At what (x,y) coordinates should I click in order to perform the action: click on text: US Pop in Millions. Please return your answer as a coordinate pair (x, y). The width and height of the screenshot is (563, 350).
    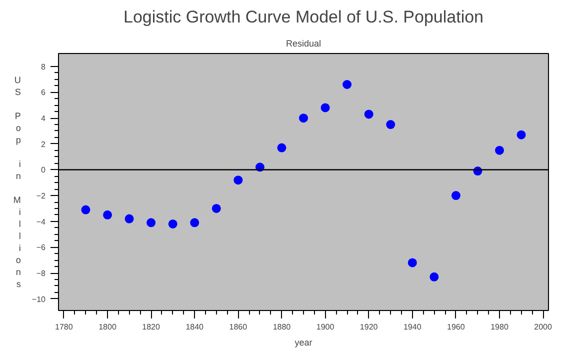
    Looking at the image, I should click on (17, 182).